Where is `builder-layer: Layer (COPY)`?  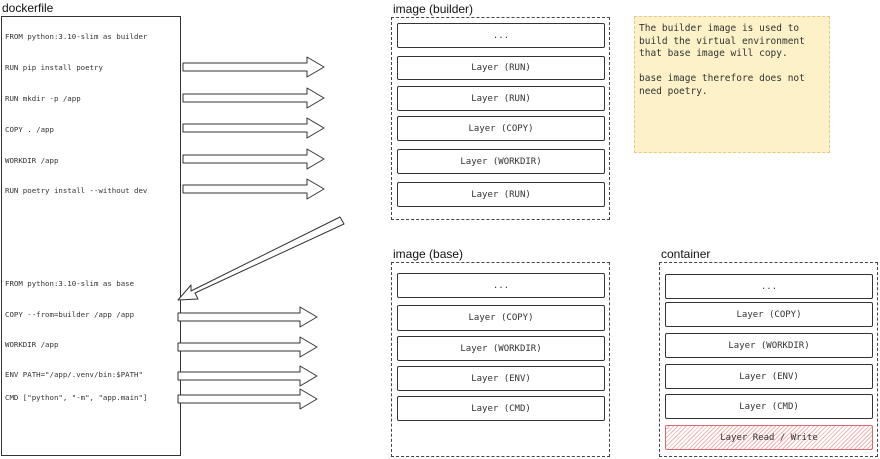 builder-layer: Layer (COPY) is located at coordinates (501, 128).